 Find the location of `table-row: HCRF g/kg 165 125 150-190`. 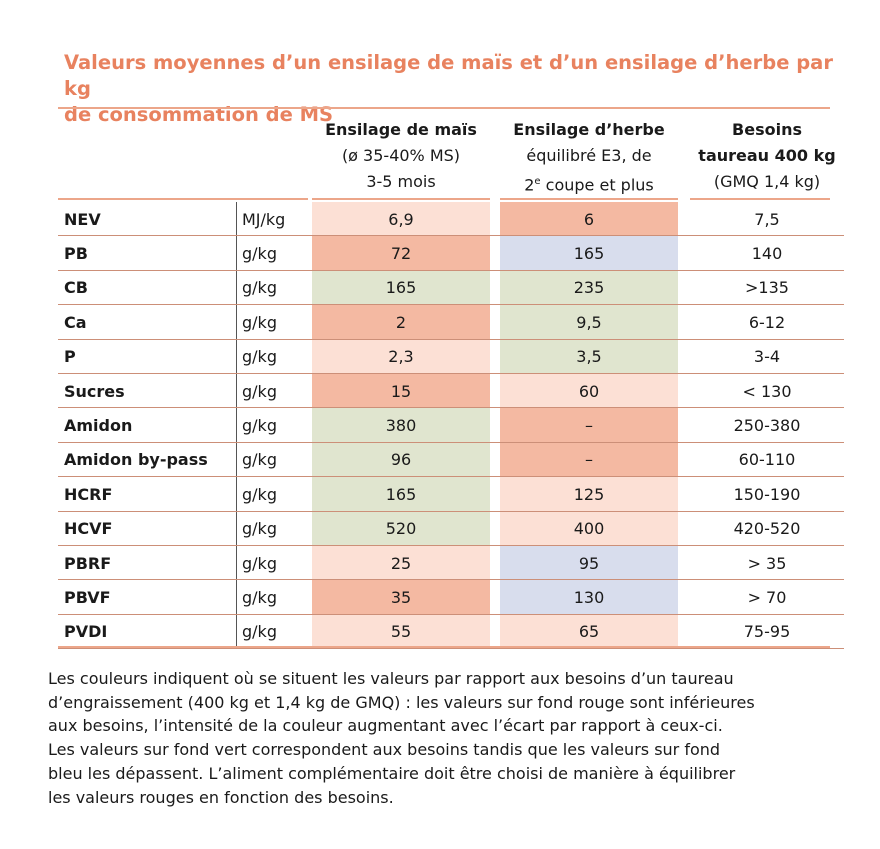

table-row: HCRF g/kg 165 125 150-190 is located at coordinates (451, 494).